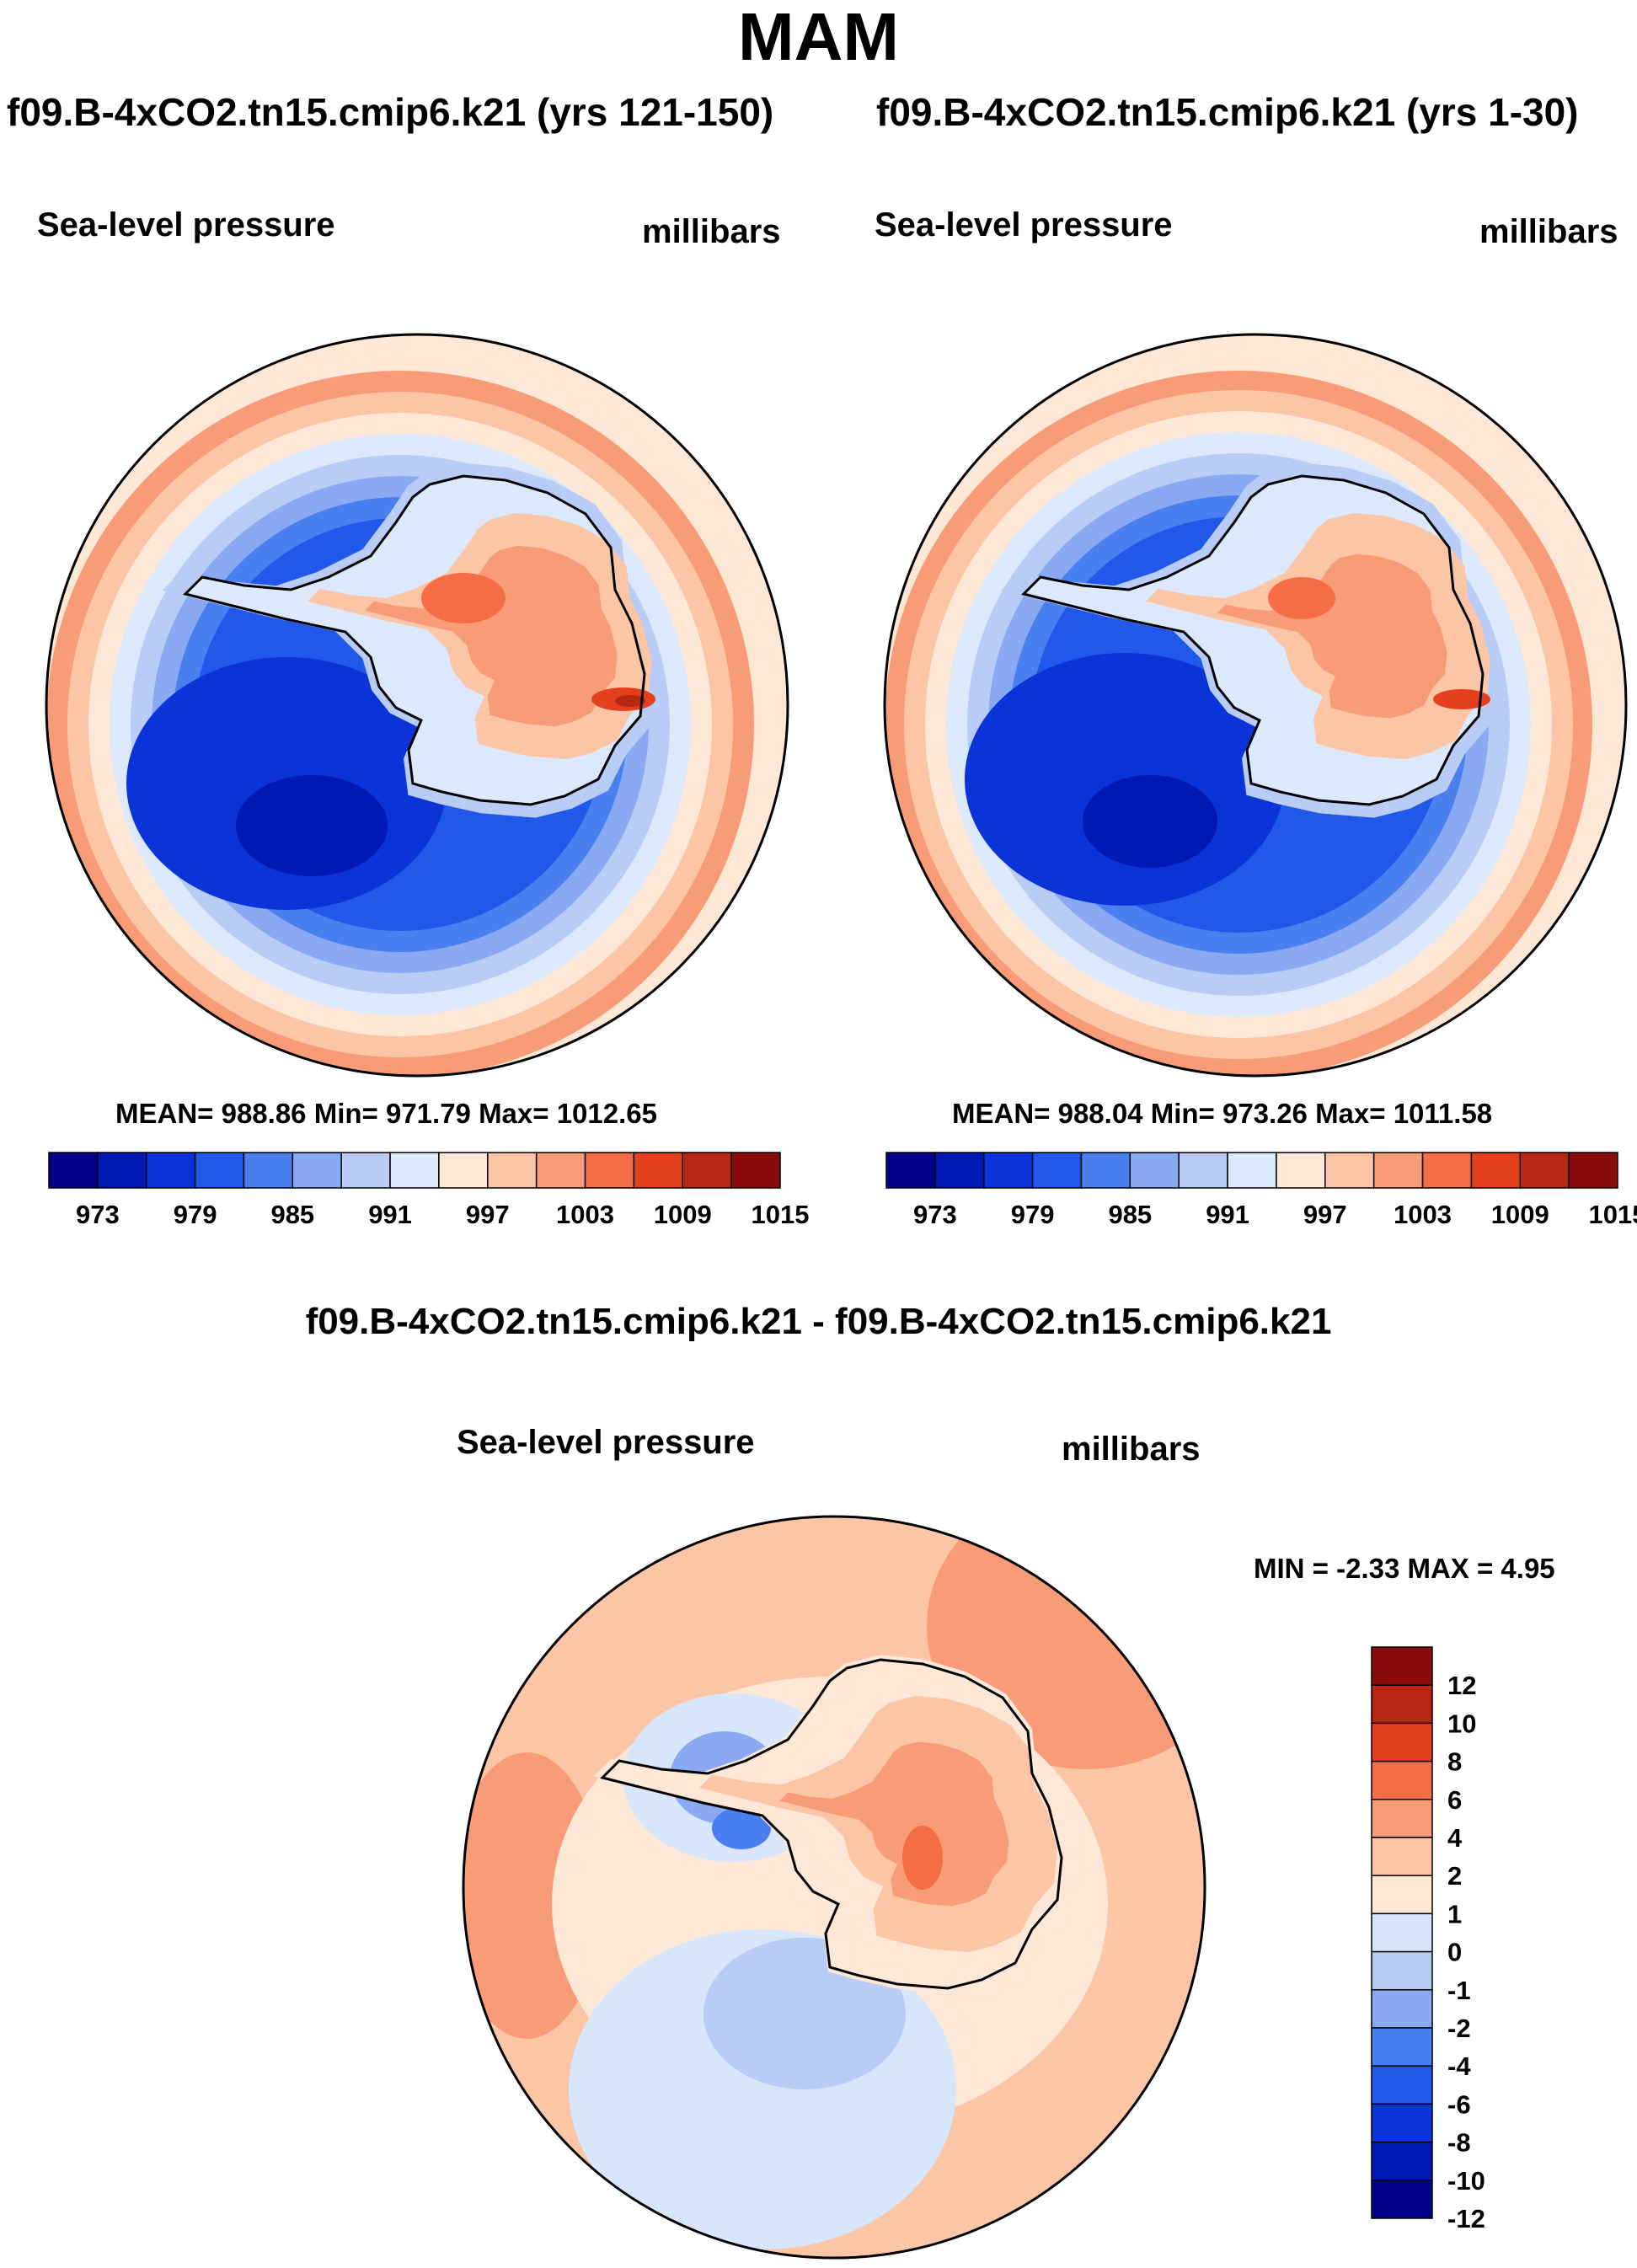 This screenshot has width=1637, height=2268. Describe the element at coordinates (391, 112) in the screenshot. I see `panel1-title: f09.B-4xCO2.tn15.cmip6.k21 (yrs 121-150)` at that location.